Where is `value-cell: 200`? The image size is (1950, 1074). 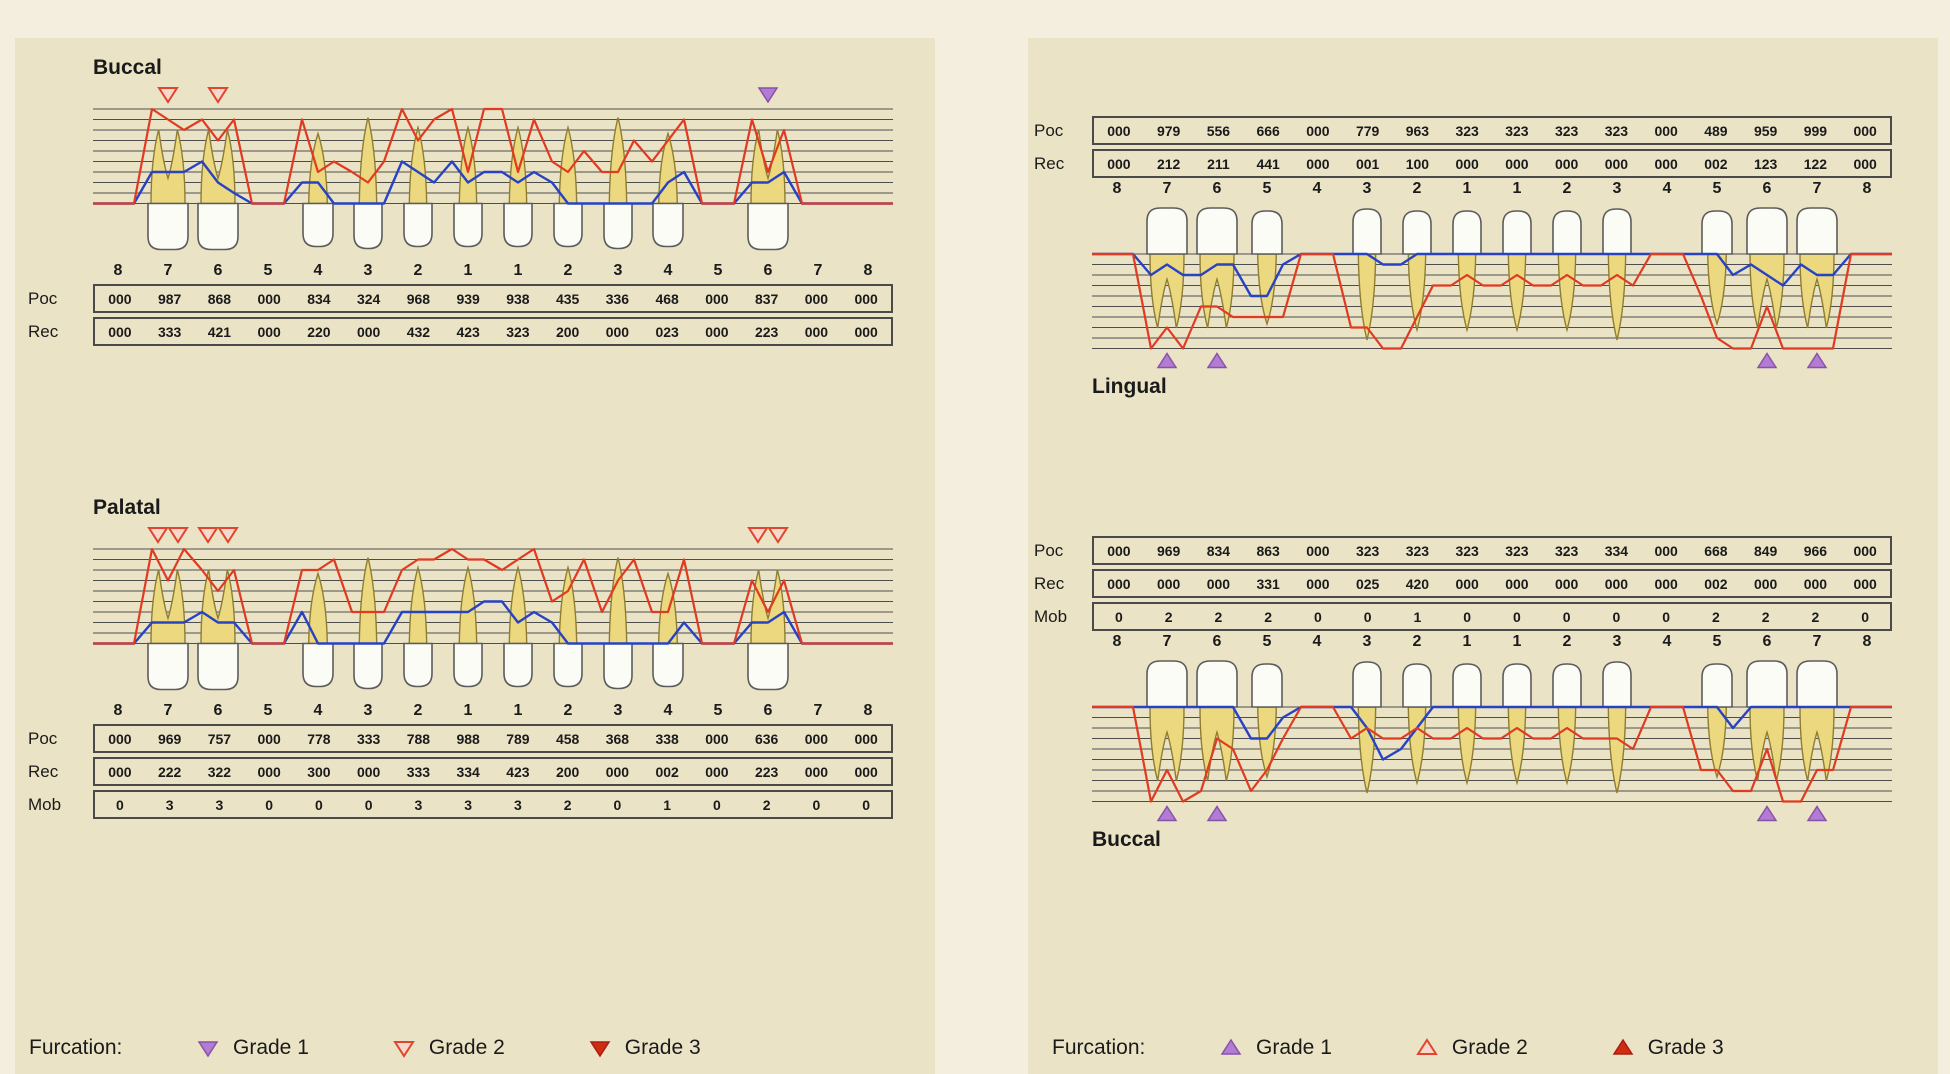
value-cell: 200 is located at coordinates (567, 331).